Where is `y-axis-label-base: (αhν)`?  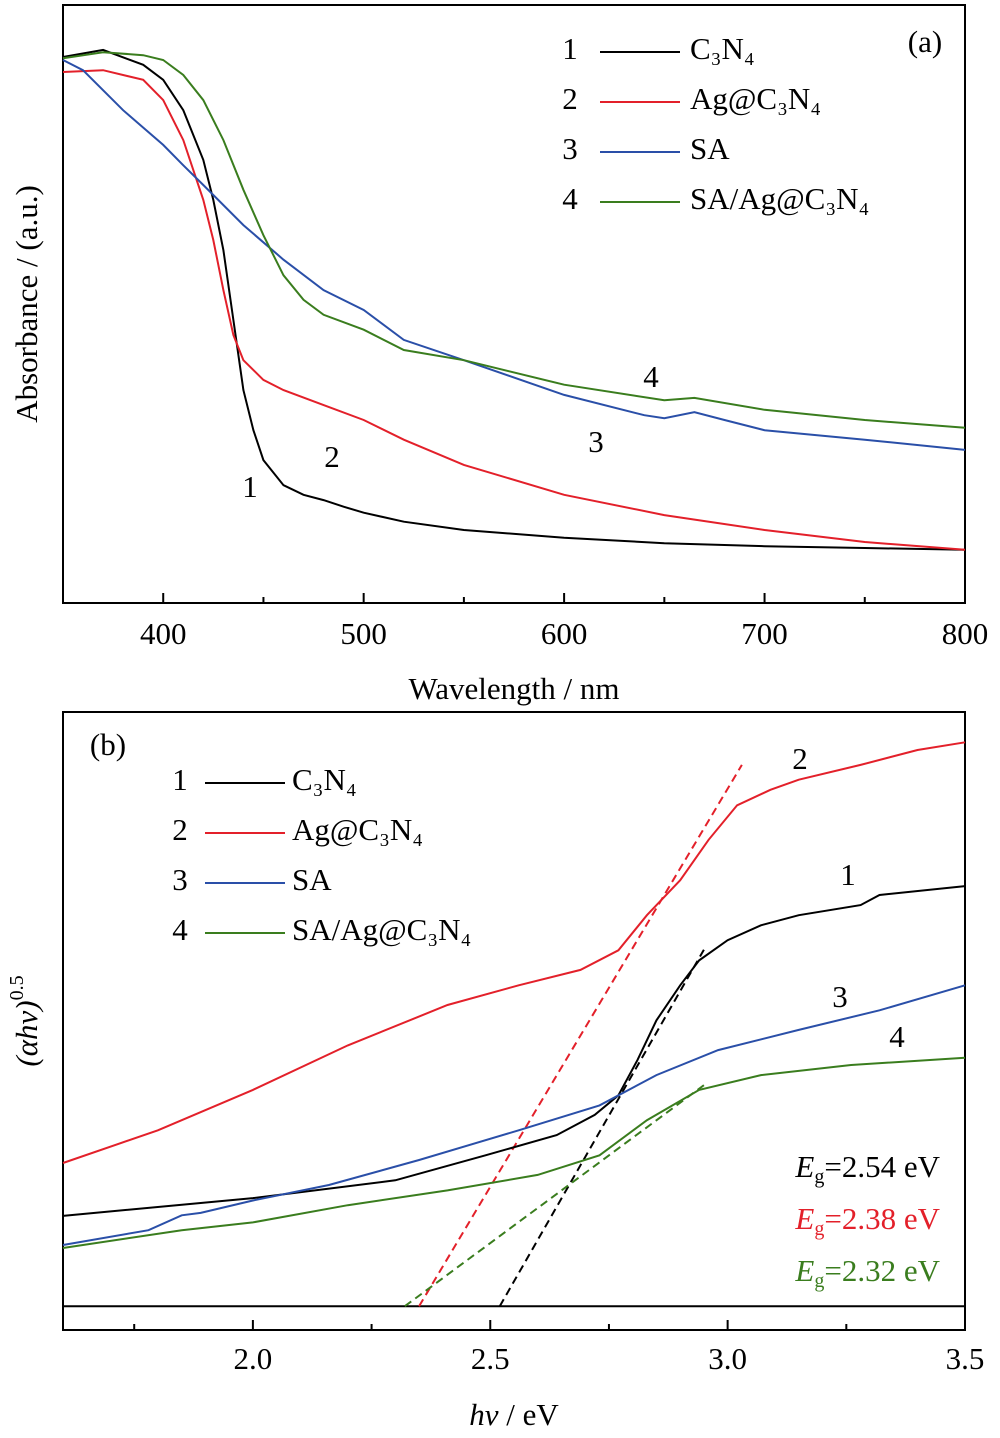
y-axis-label-base: (αhν) is located at coordinates (26, 1033).